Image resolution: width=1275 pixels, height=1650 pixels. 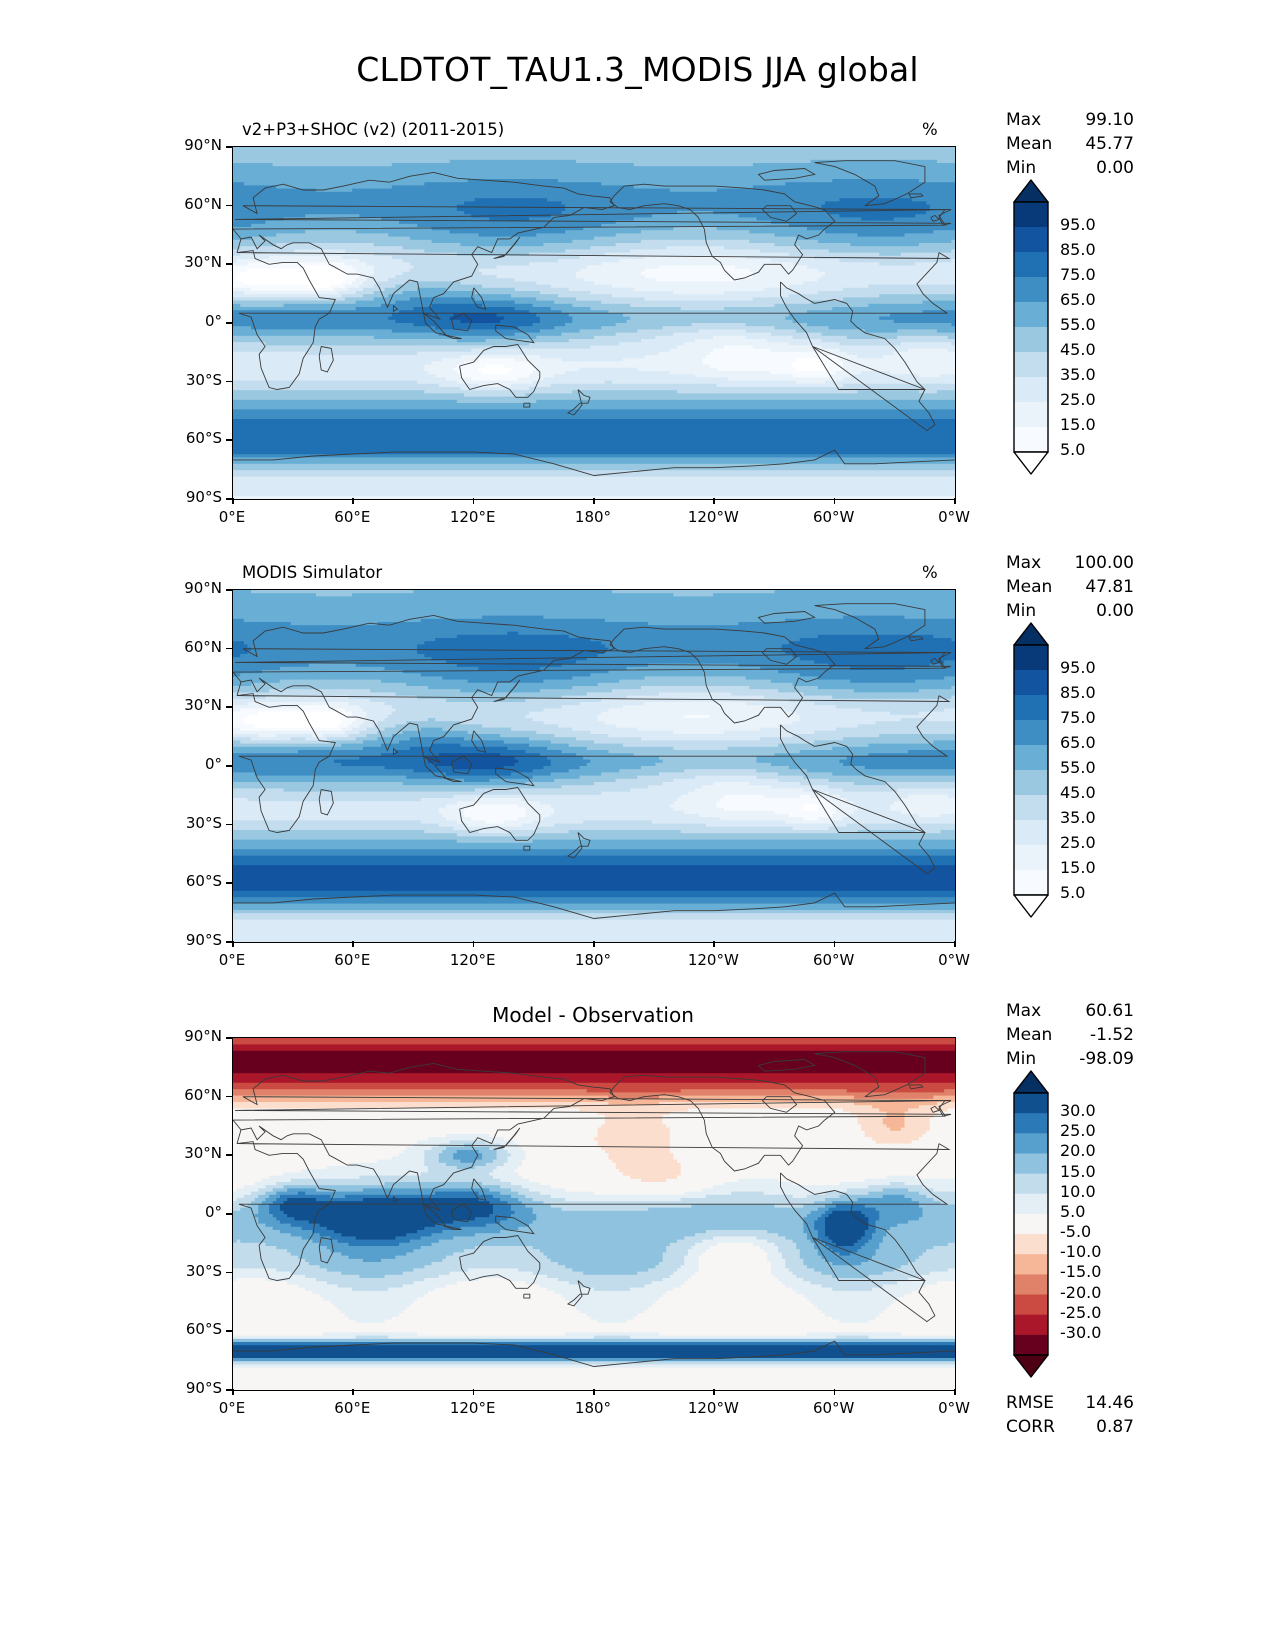 What do you see at coordinates (203, 1036) in the screenshot?
I see `ytick-label: 90°N` at bounding box center [203, 1036].